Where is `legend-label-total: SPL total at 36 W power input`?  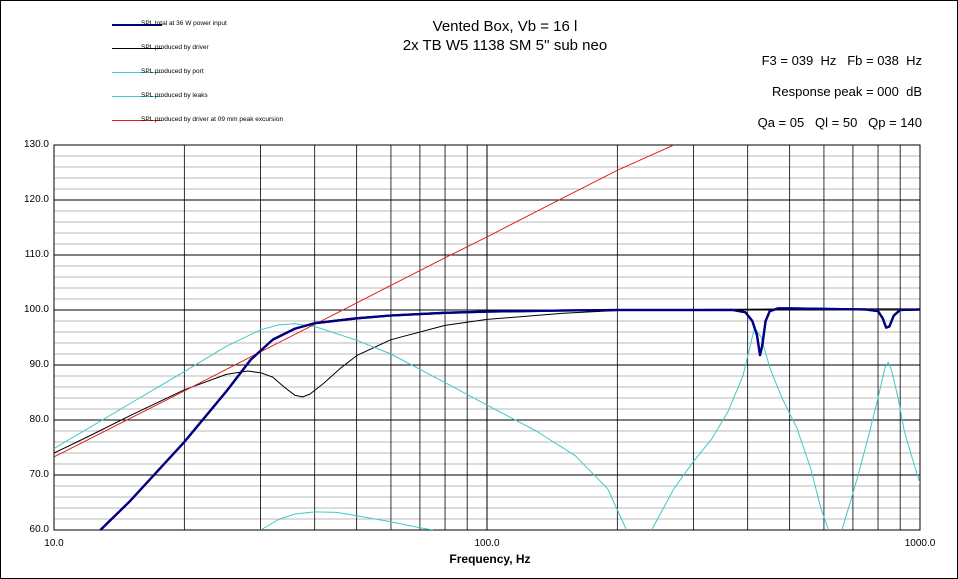 legend-label-total: SPL total at 36 W power input is located at coordinates (184, 23).